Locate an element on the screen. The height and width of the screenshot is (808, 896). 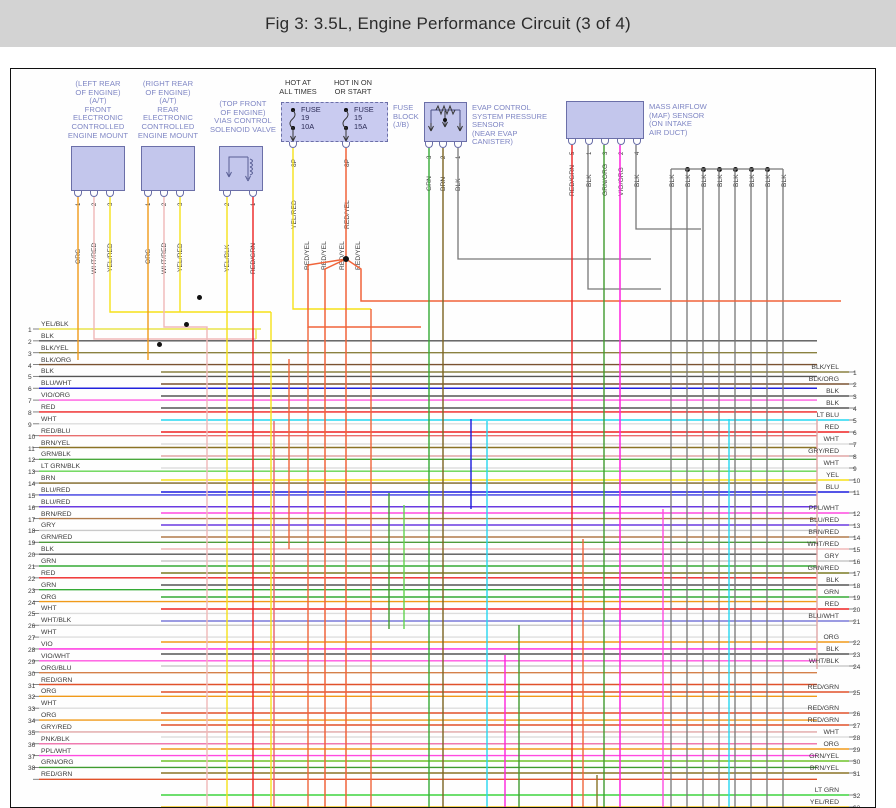
left-rail-wire-label: GRN/RED is located at coordinates (57, 538).